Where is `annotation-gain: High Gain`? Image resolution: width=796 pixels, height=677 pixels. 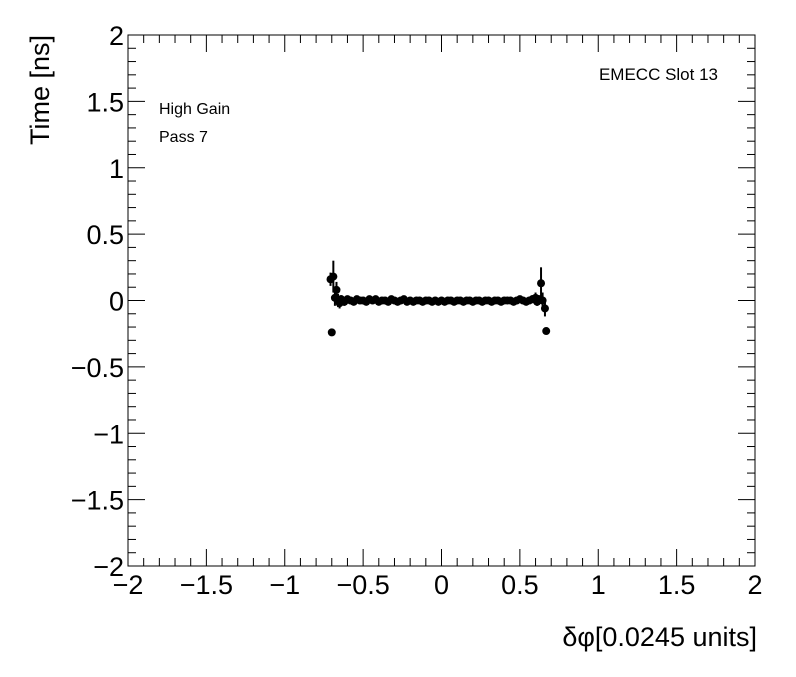 annotation-gain: High Gain is located at coordinates (194, 109).